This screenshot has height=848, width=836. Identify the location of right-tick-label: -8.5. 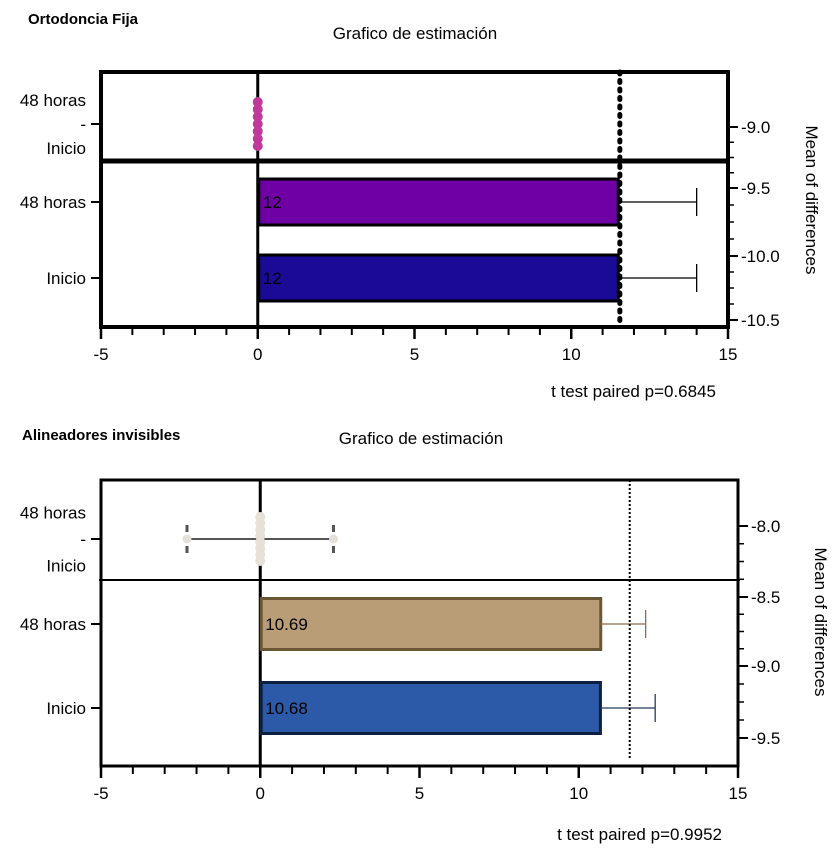
(765, 597).